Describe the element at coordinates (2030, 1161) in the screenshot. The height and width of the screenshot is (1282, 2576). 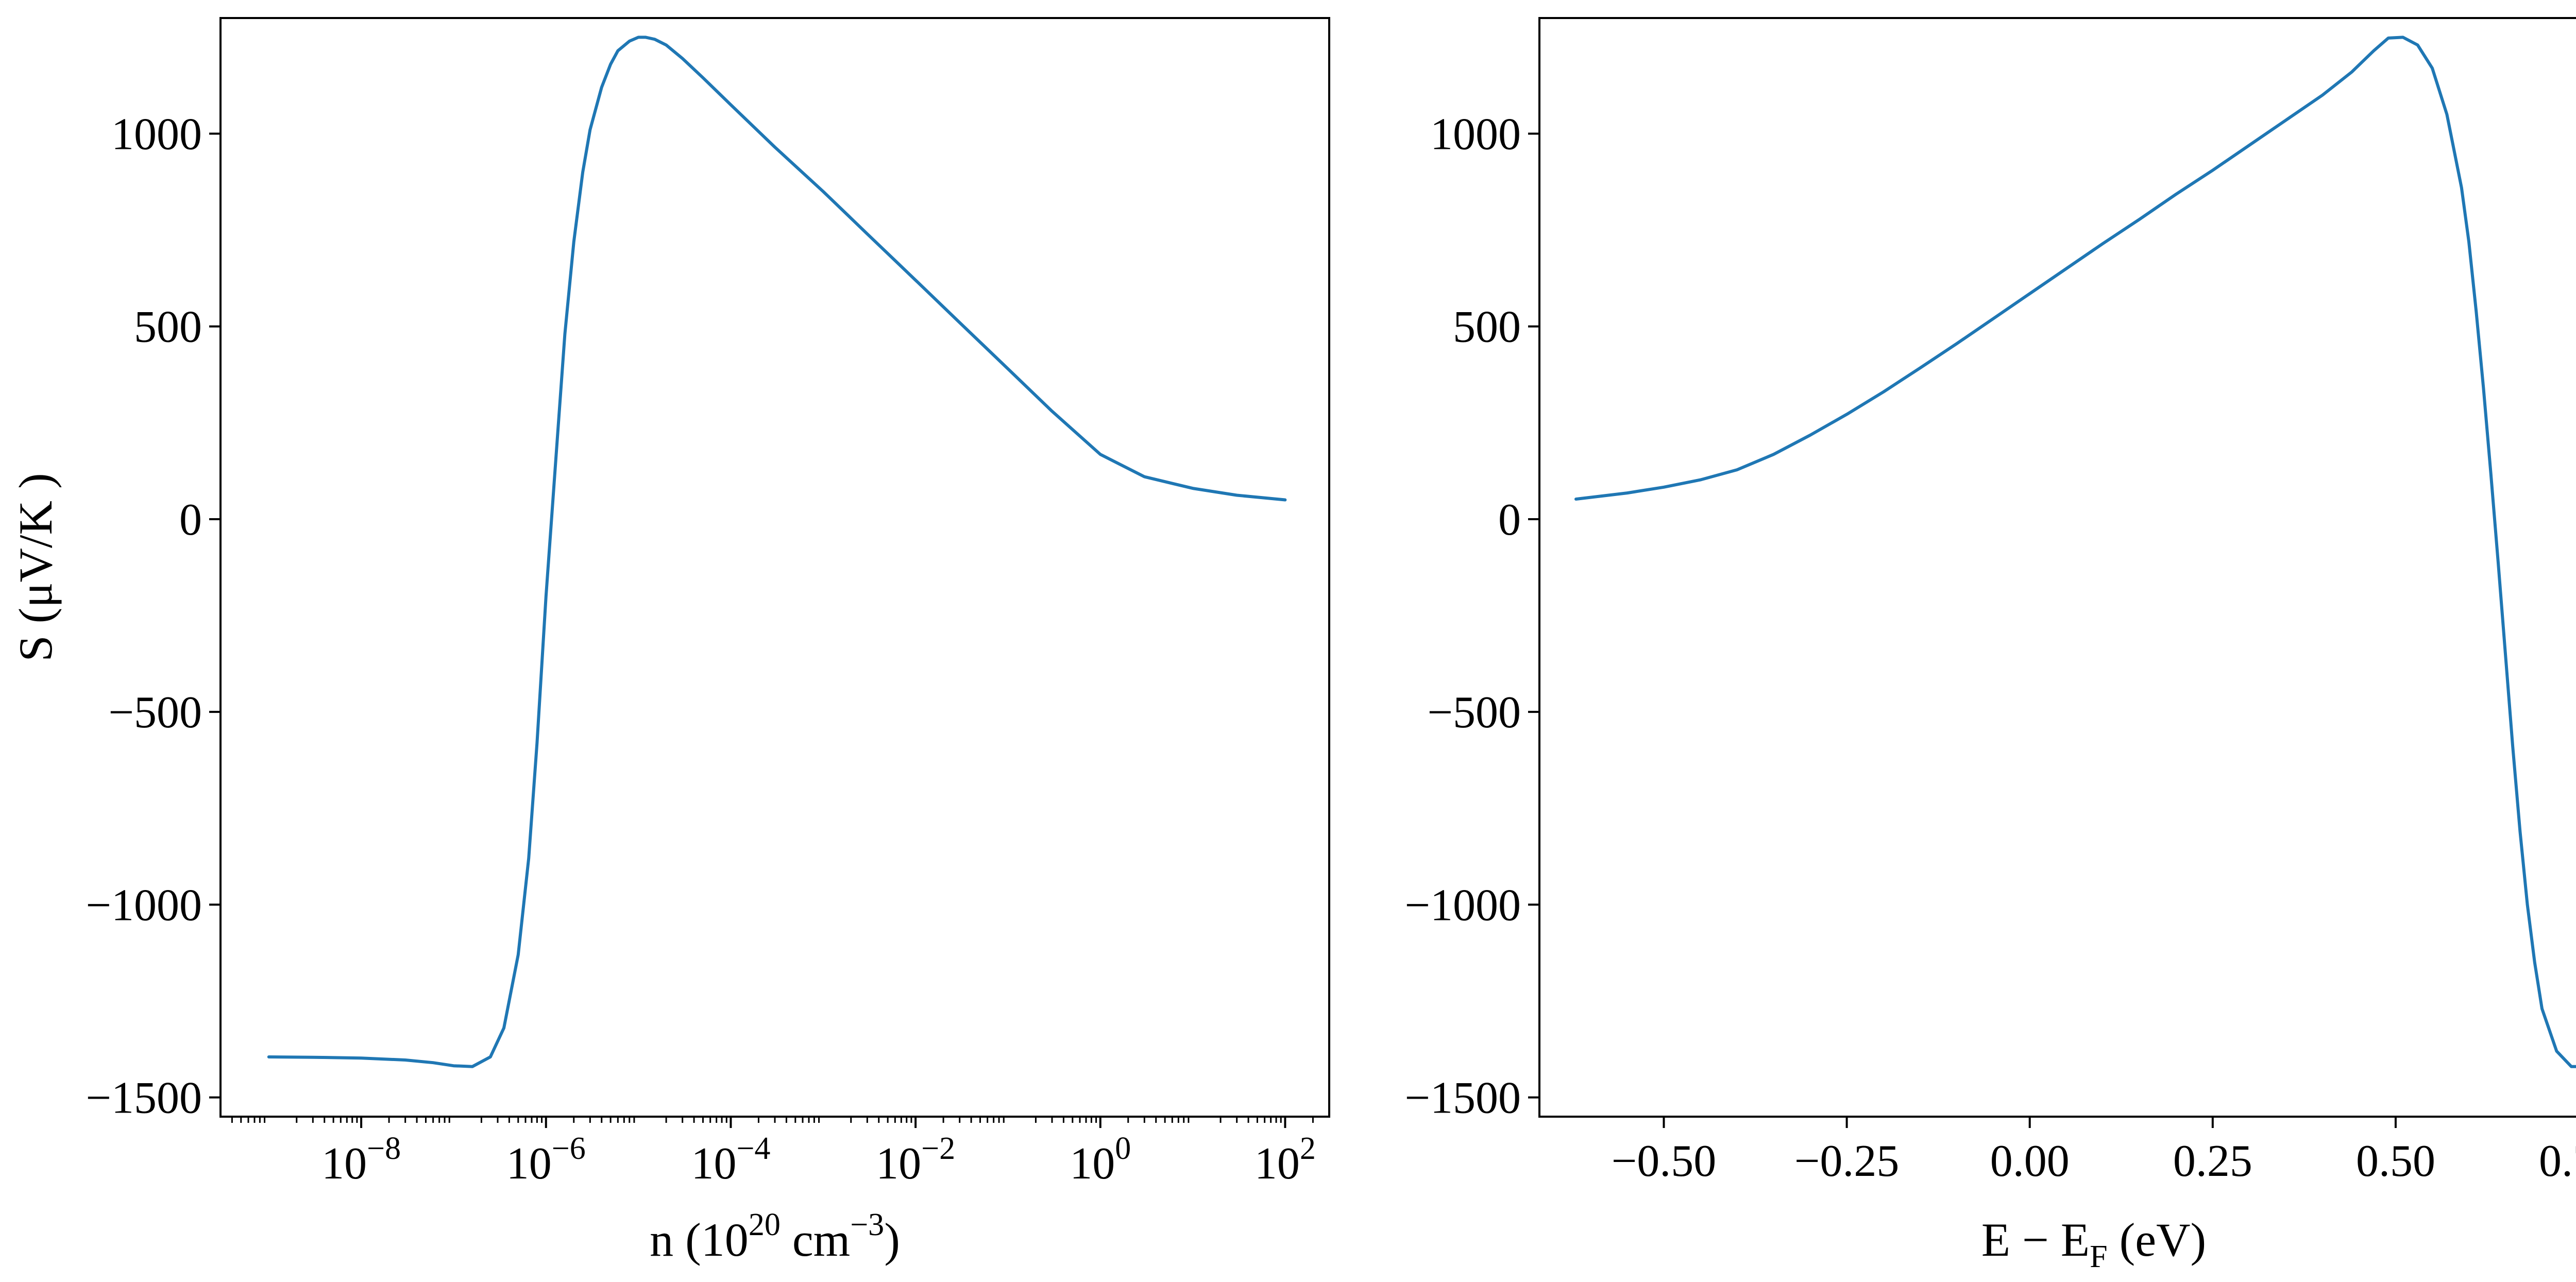
I see `x-tick-label: 0.00` at that location.